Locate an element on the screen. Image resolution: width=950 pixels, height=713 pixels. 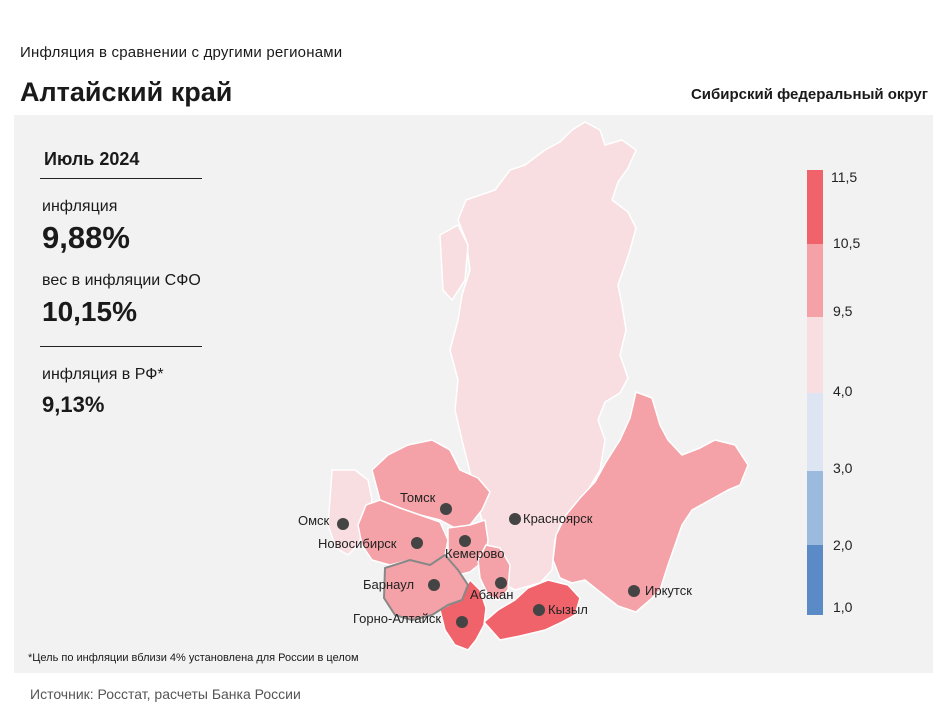
city-irkutsk: Иркутск is located at coordinates (660, 590).